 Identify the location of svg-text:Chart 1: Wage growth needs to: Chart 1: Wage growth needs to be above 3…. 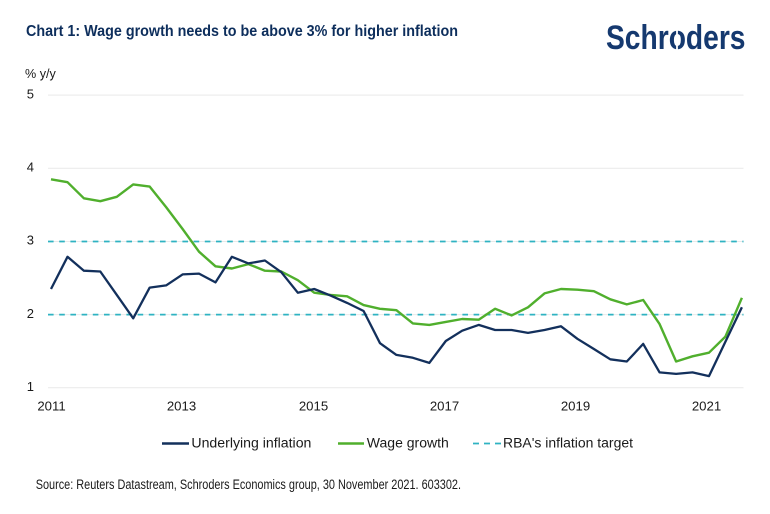
(242, 31).